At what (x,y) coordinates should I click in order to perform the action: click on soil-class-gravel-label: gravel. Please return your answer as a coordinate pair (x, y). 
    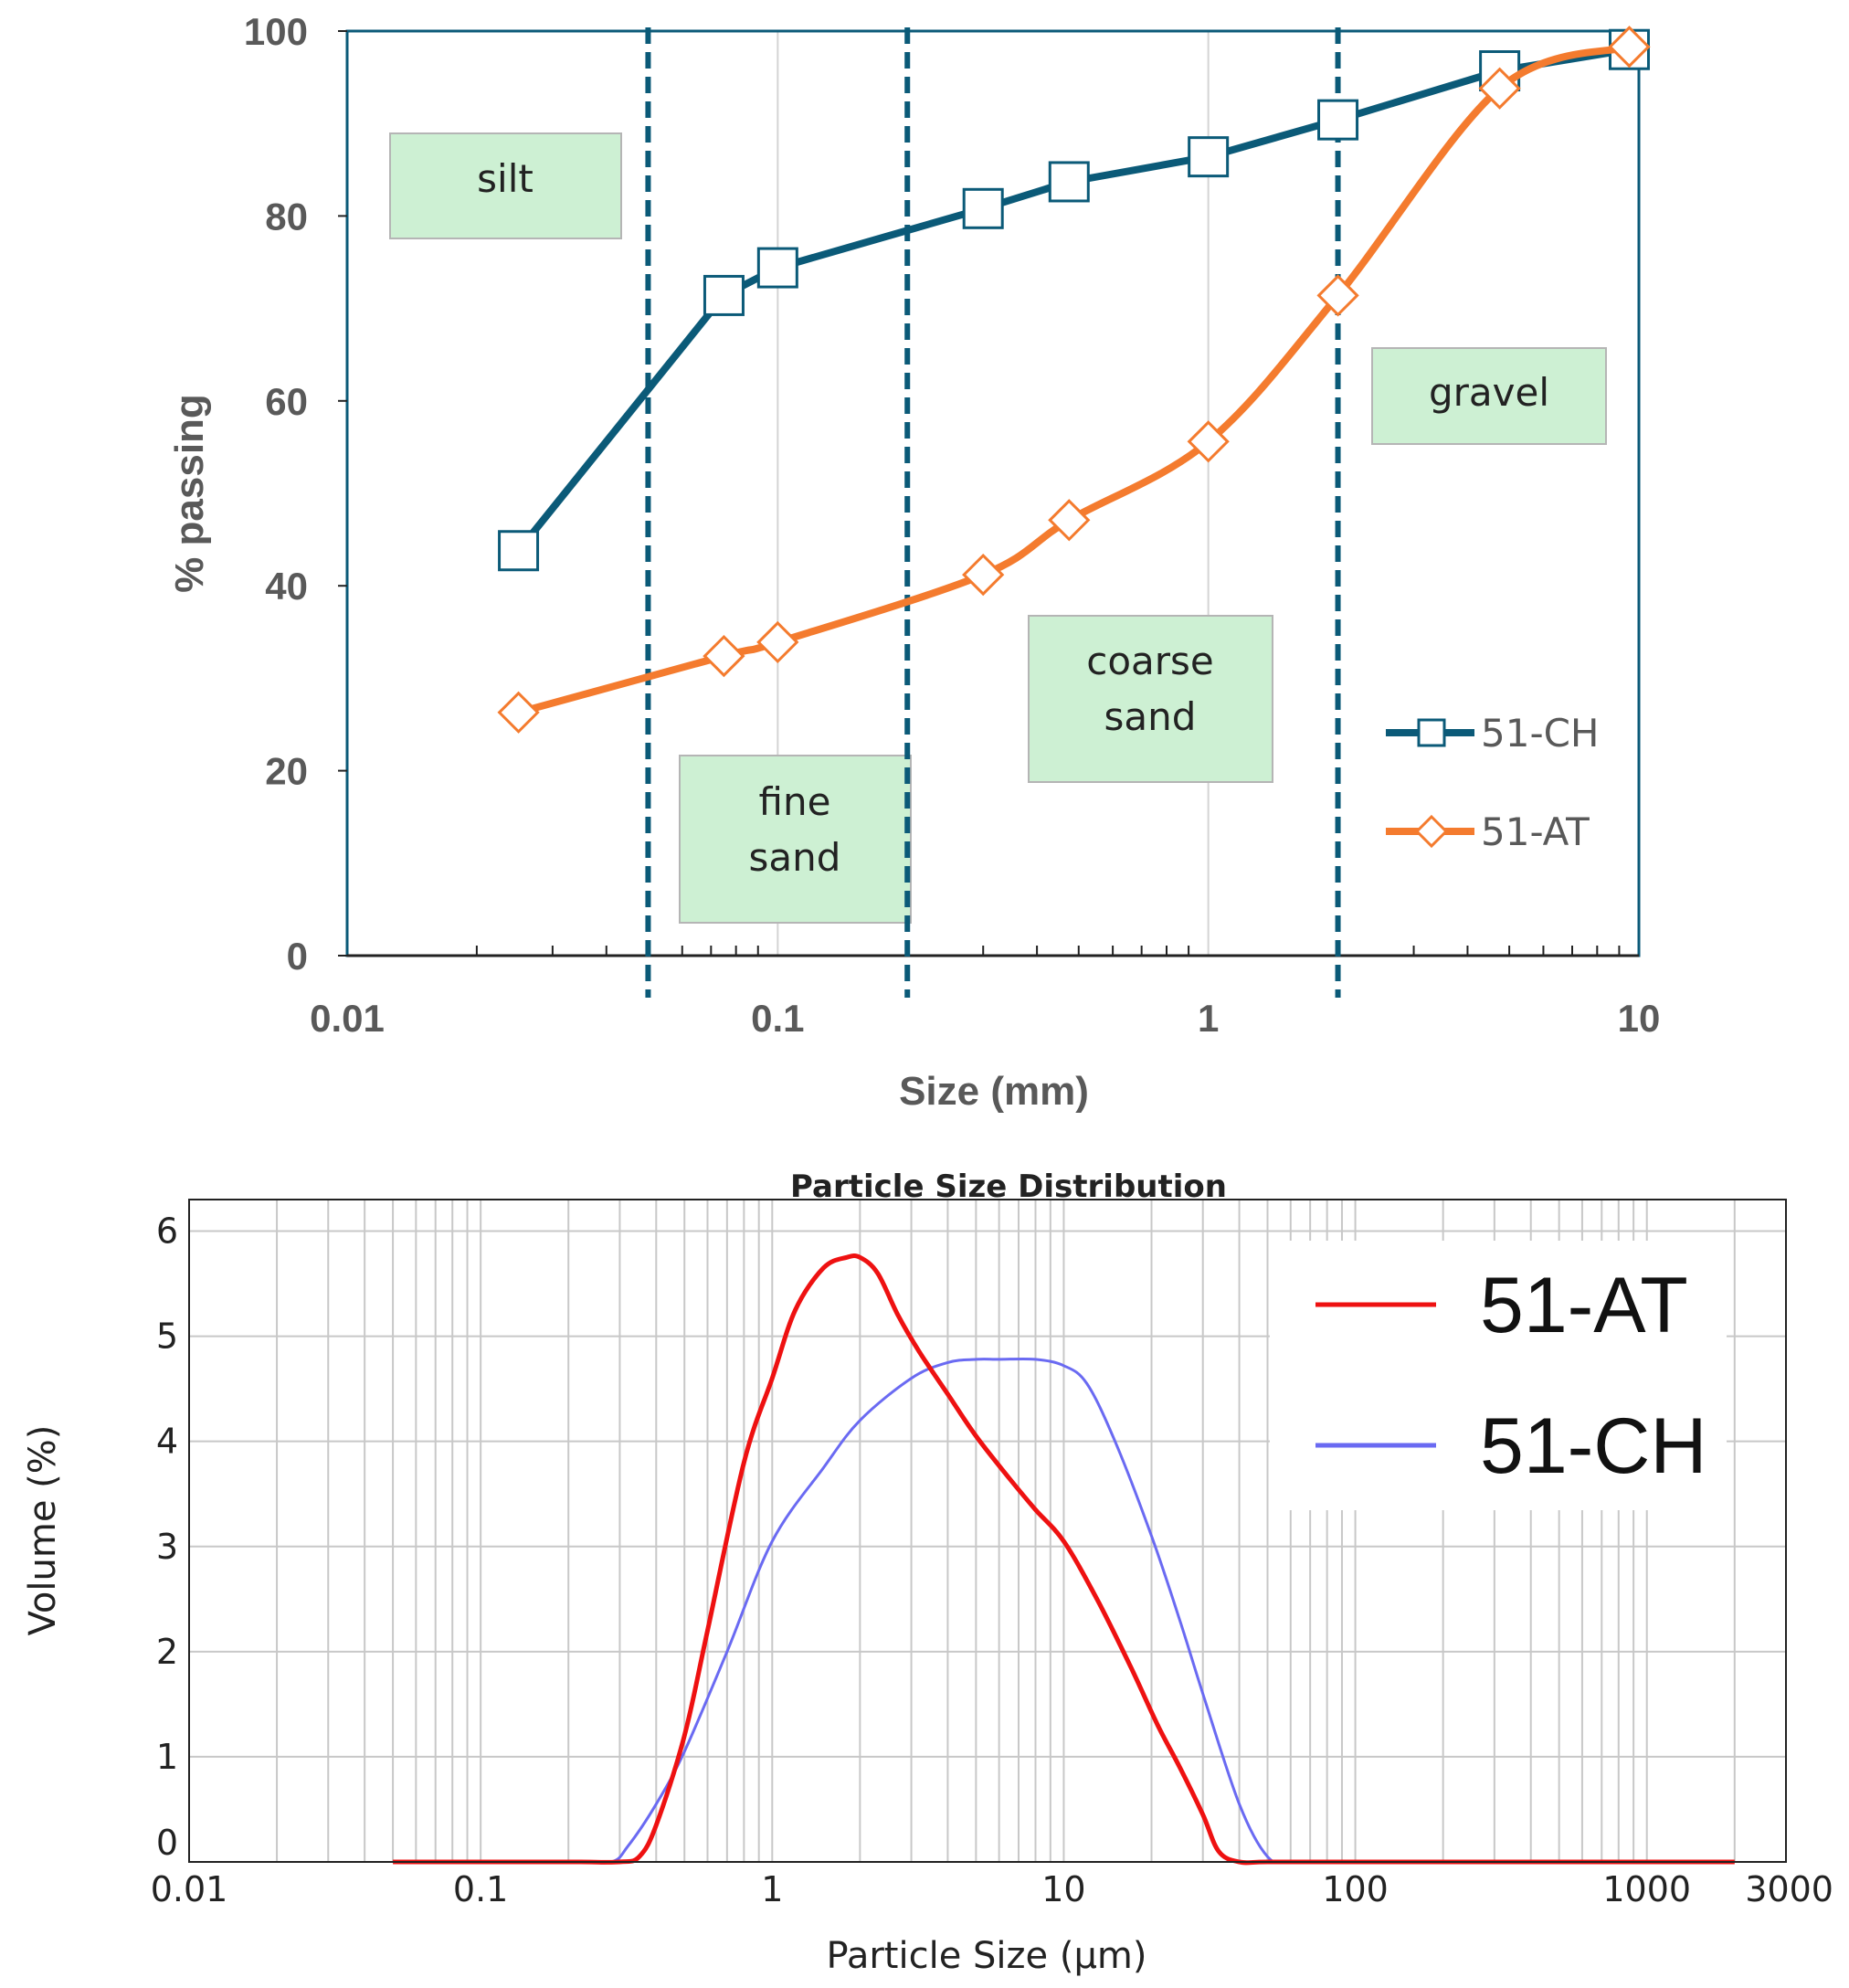
    Looking at the image, I should click on (1489, 392).